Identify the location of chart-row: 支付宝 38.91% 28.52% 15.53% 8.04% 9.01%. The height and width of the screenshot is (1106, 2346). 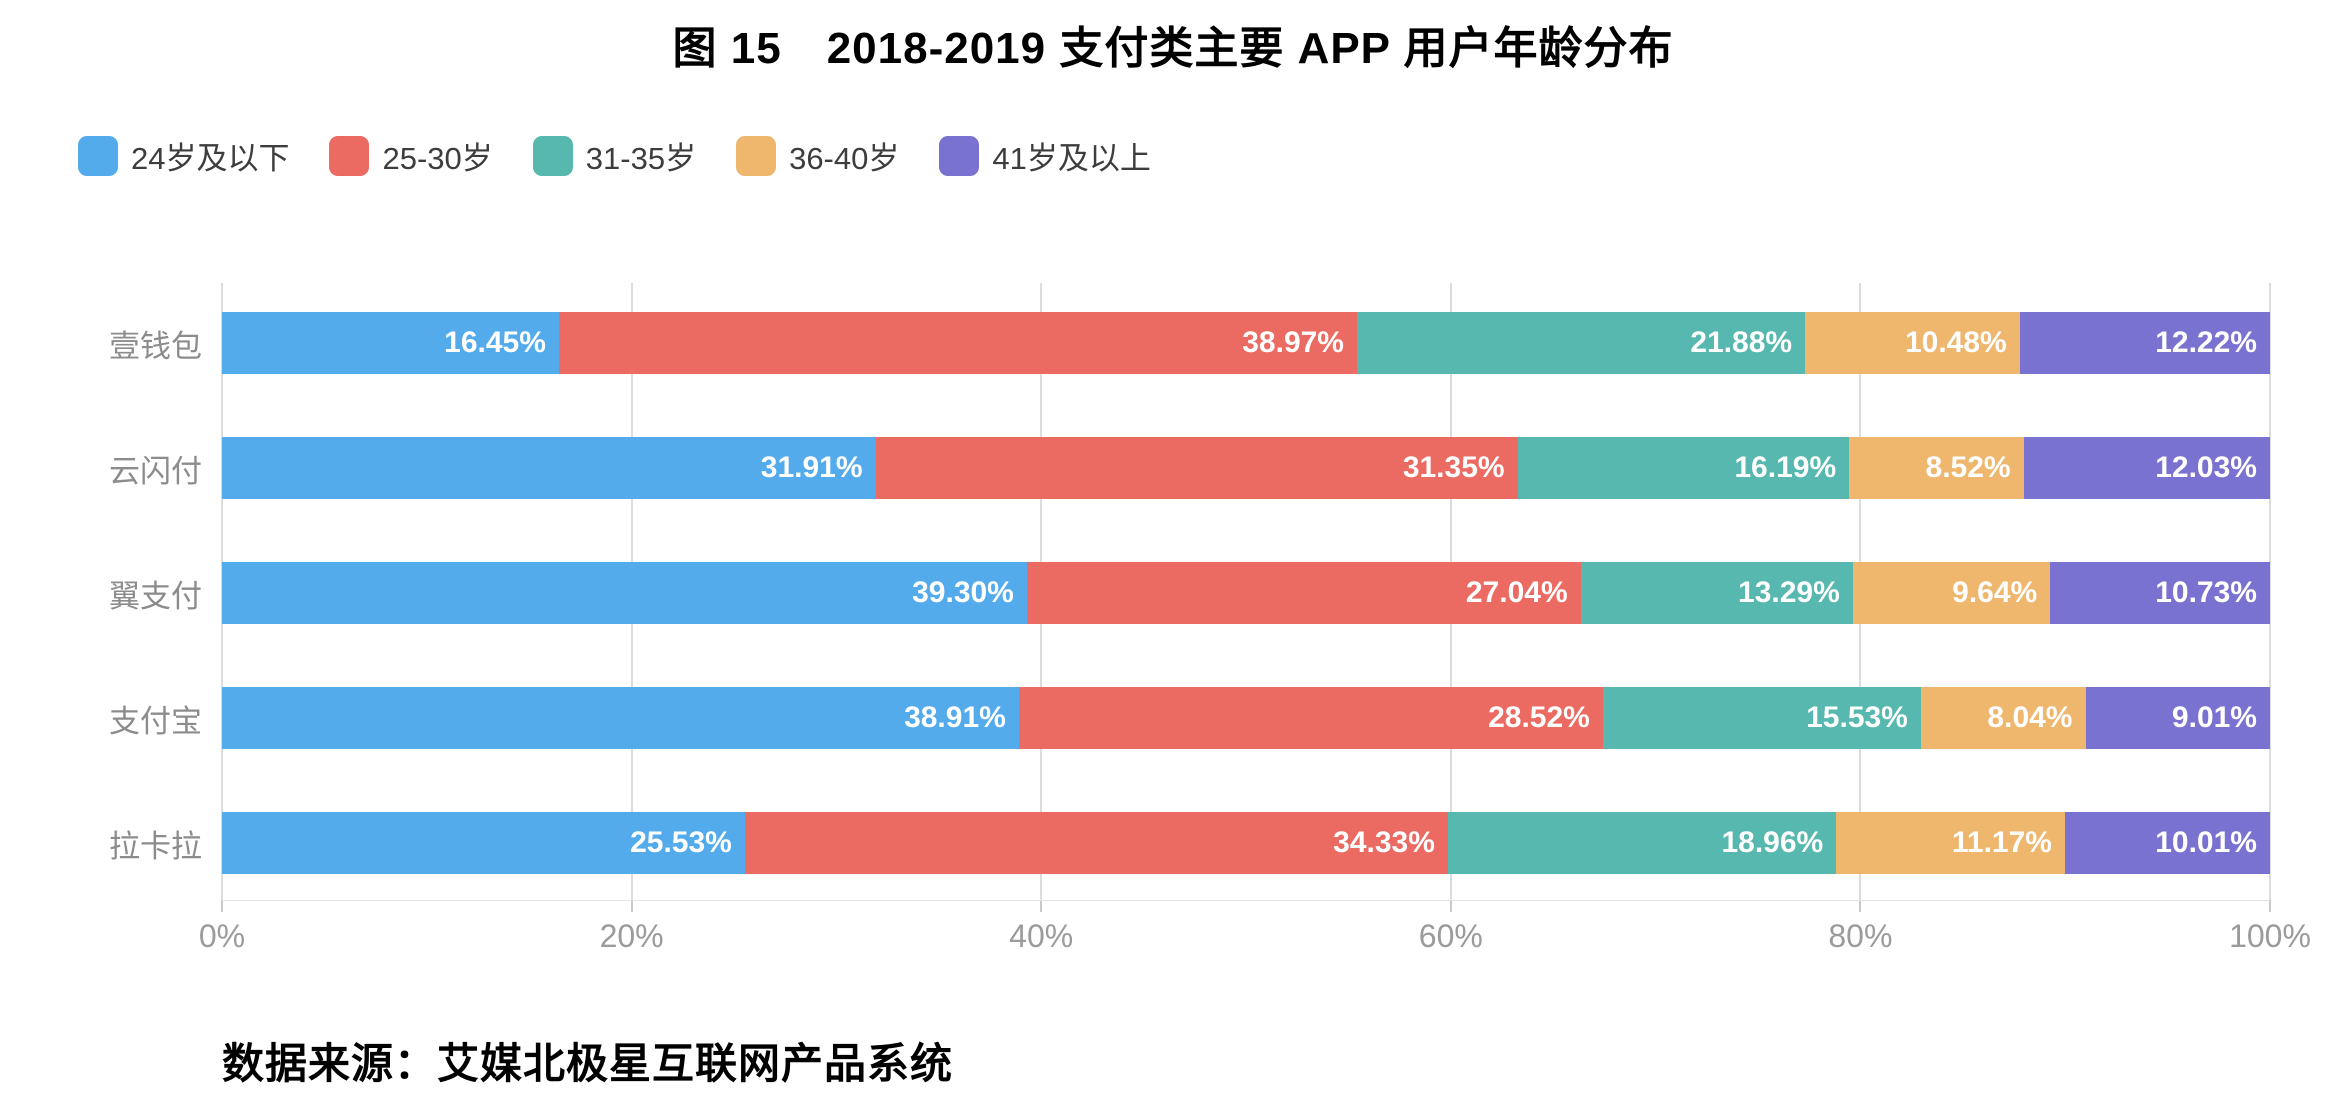
(1189, 749).